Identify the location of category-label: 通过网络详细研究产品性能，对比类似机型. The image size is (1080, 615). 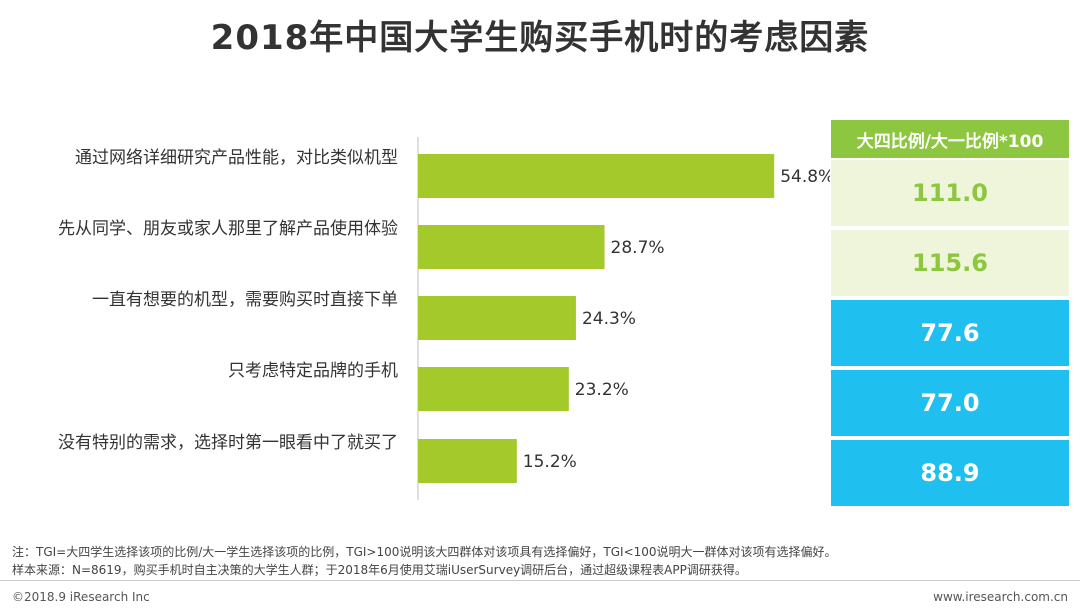
(236, 158).